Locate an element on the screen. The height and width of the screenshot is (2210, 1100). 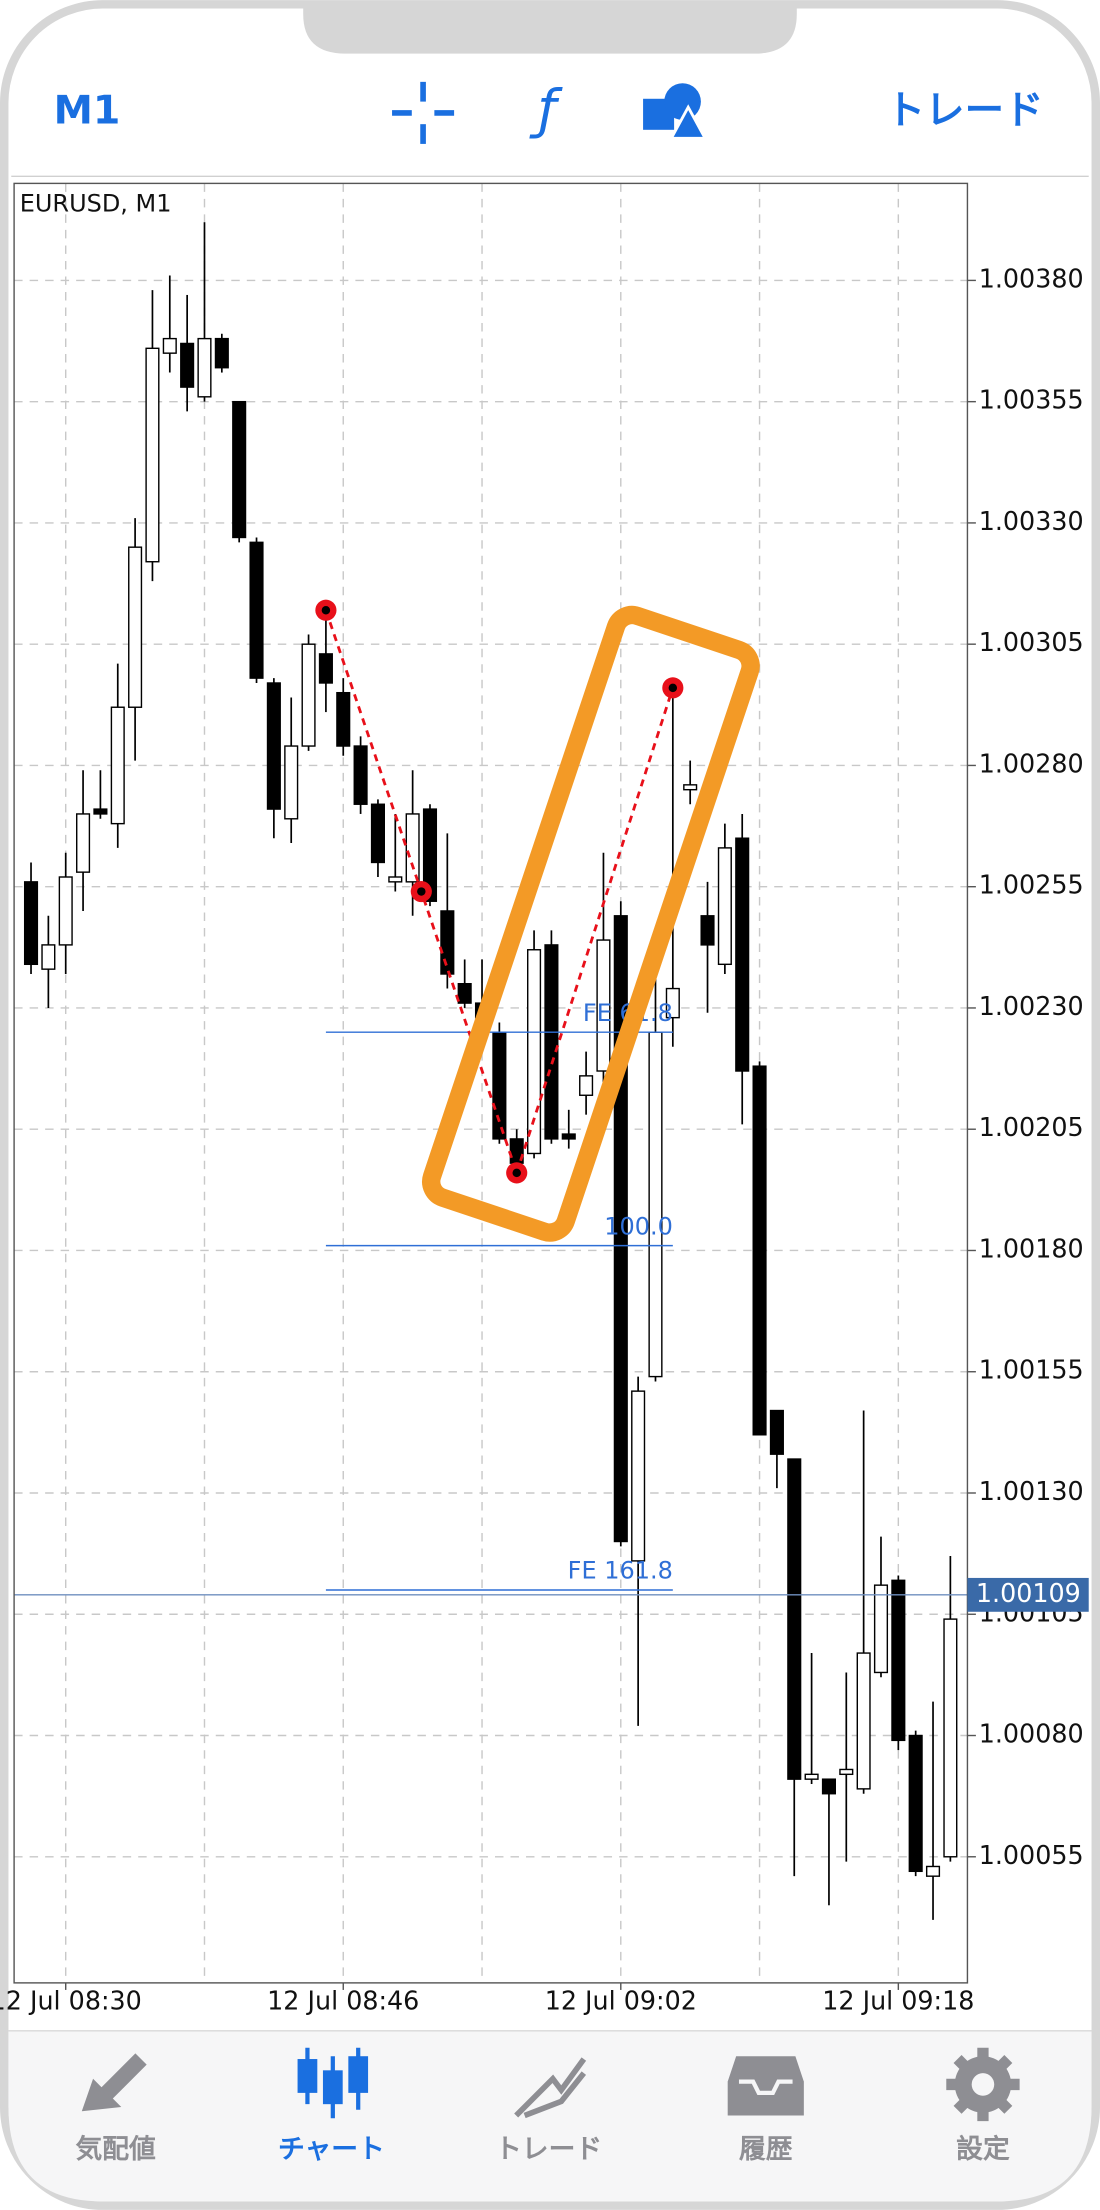
tab-bar is located at coordinates (550, 2116).